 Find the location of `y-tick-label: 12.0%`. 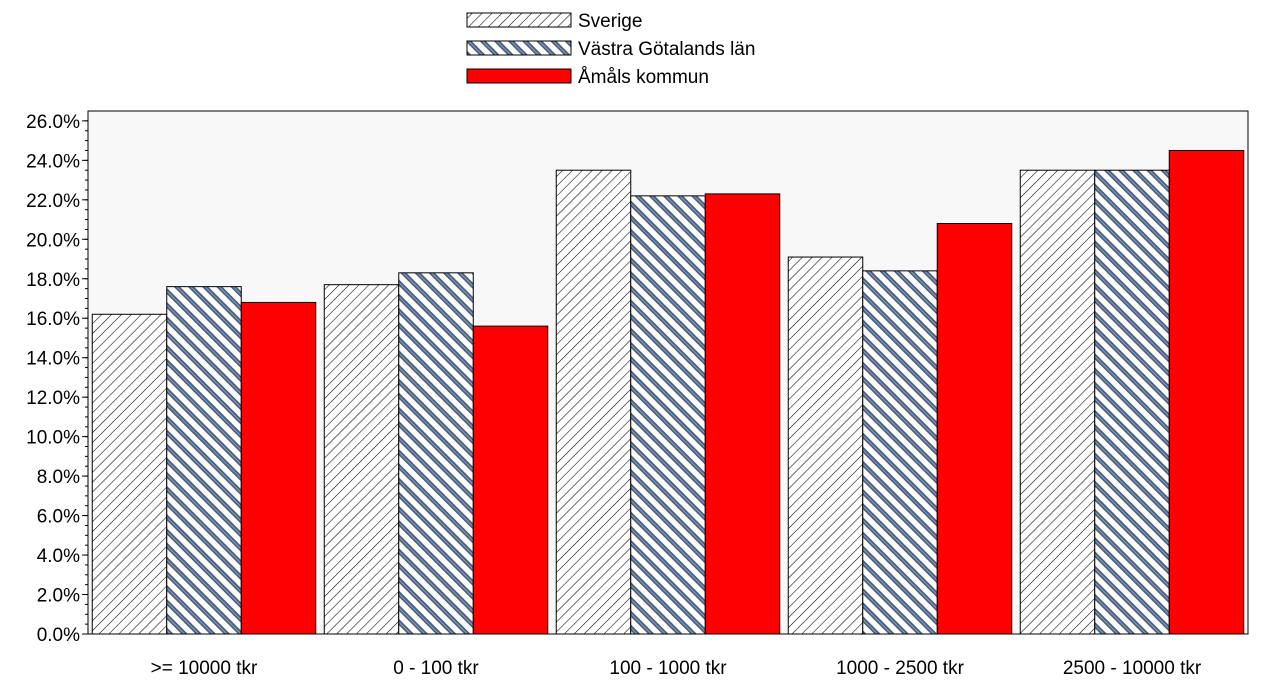

y-tick-label: 12.0% is located at coordinates (53, 398).